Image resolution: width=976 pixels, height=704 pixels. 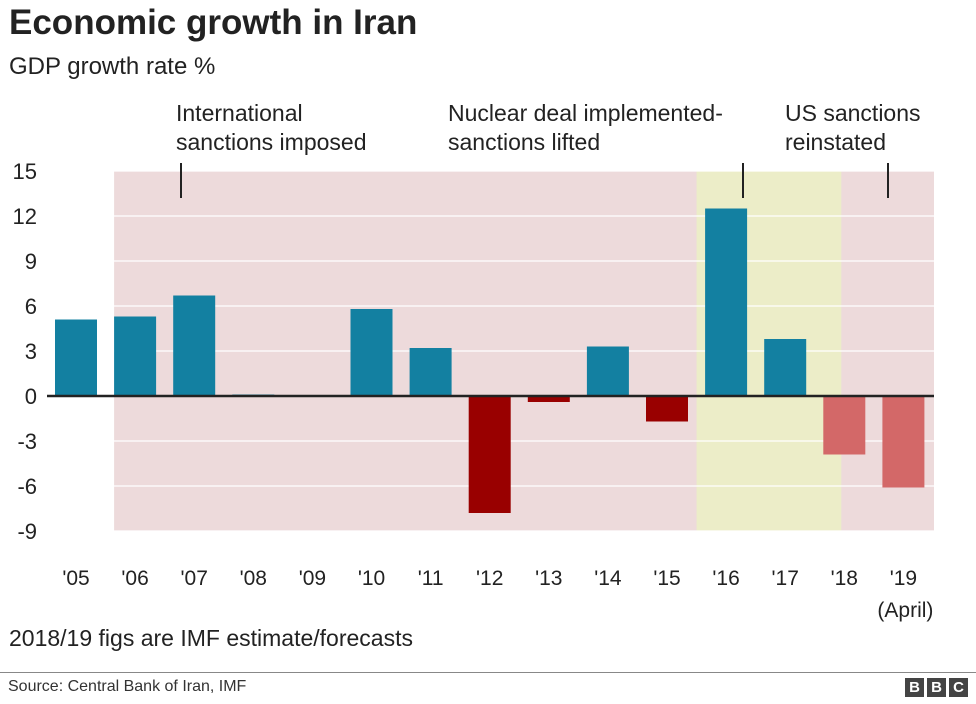 What do you see at coordinates (271, 142) in the screenshot?
I see `annotation-line: sanctions imposed` at bounding box center [271, 142].